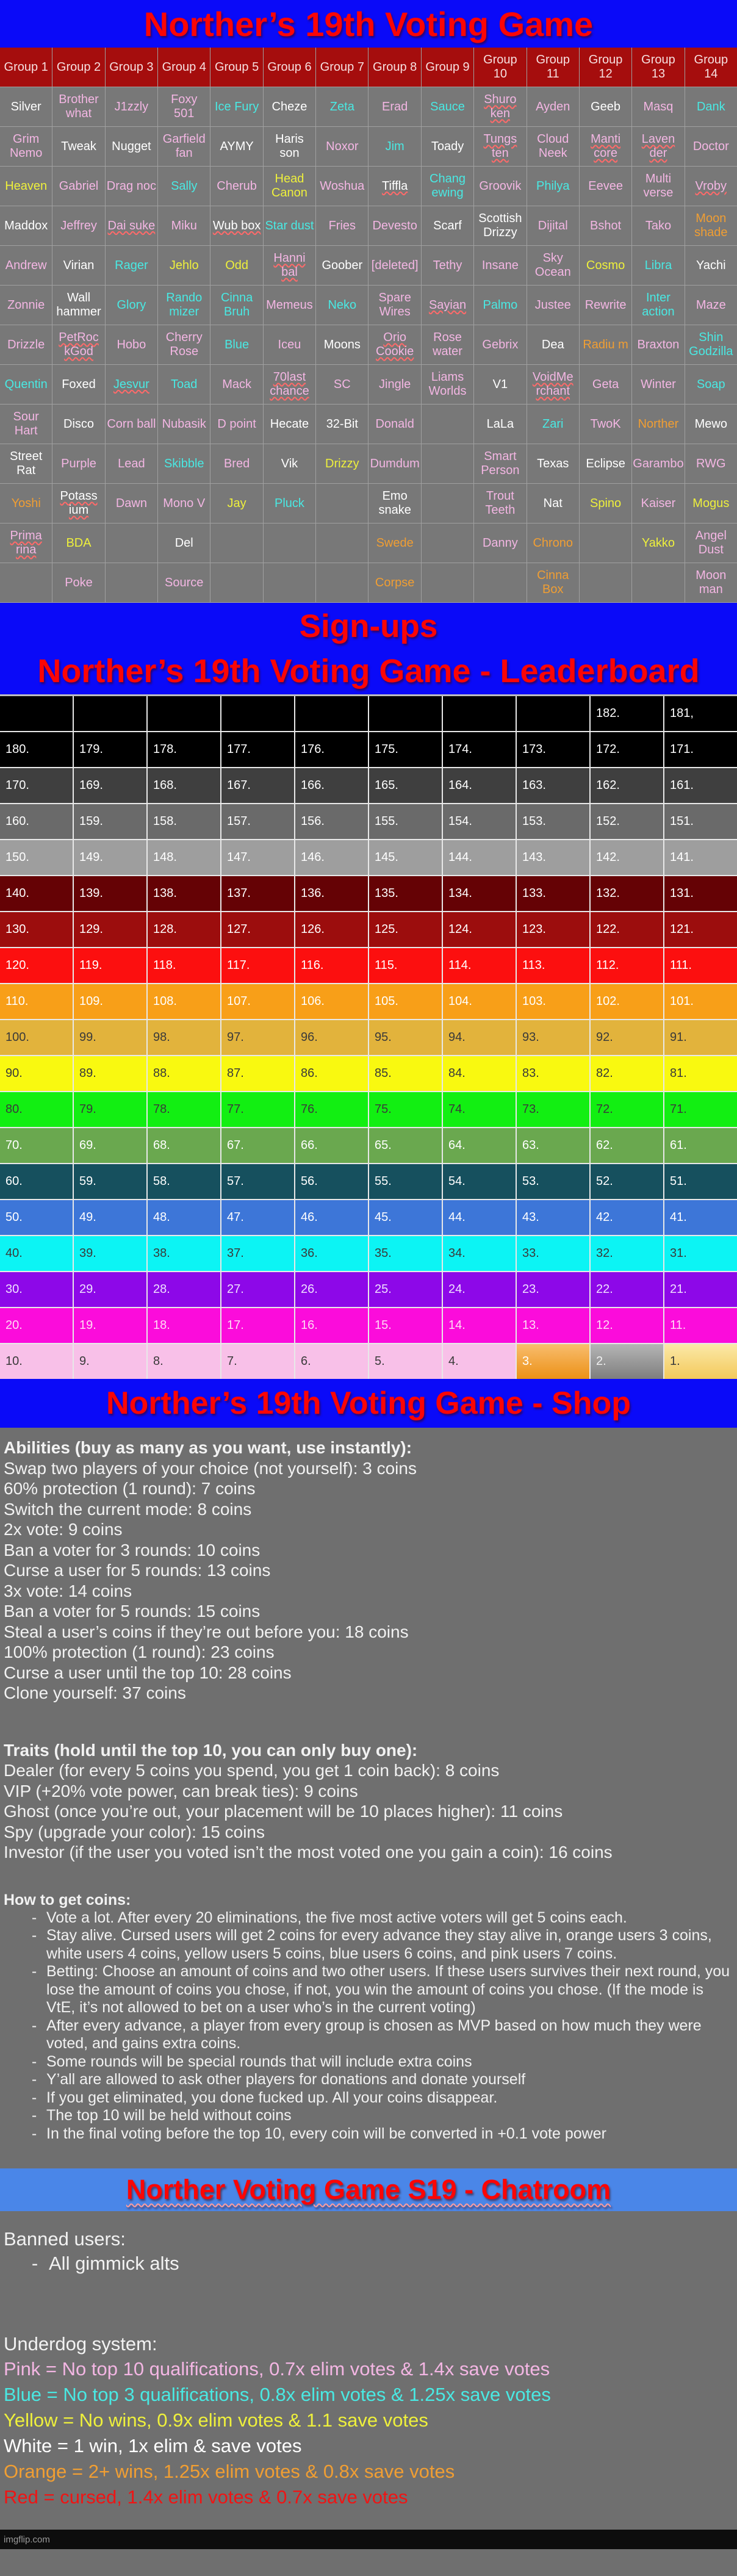 This screenshot has width=737, height=2576. I want to click on rank-cell: 147., so click(257, 857).